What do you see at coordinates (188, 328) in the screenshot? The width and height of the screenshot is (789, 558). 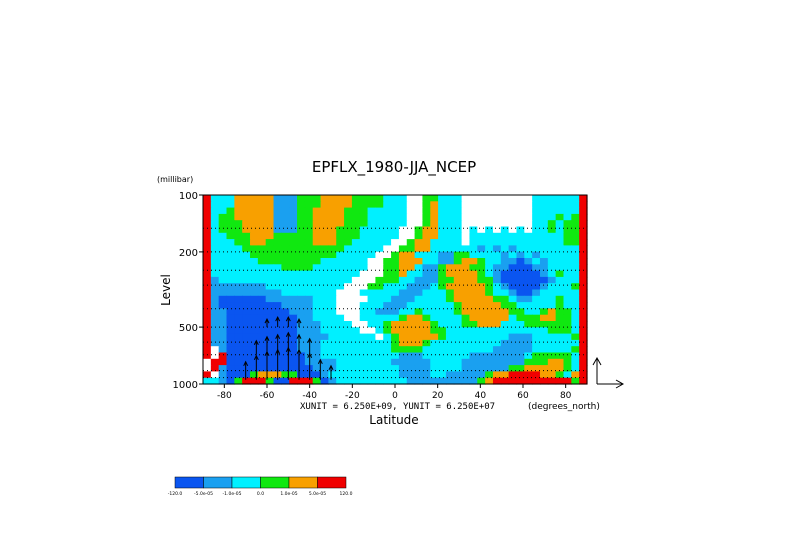 I see `y-tick-label: 500` at bounding box center [188, 328].